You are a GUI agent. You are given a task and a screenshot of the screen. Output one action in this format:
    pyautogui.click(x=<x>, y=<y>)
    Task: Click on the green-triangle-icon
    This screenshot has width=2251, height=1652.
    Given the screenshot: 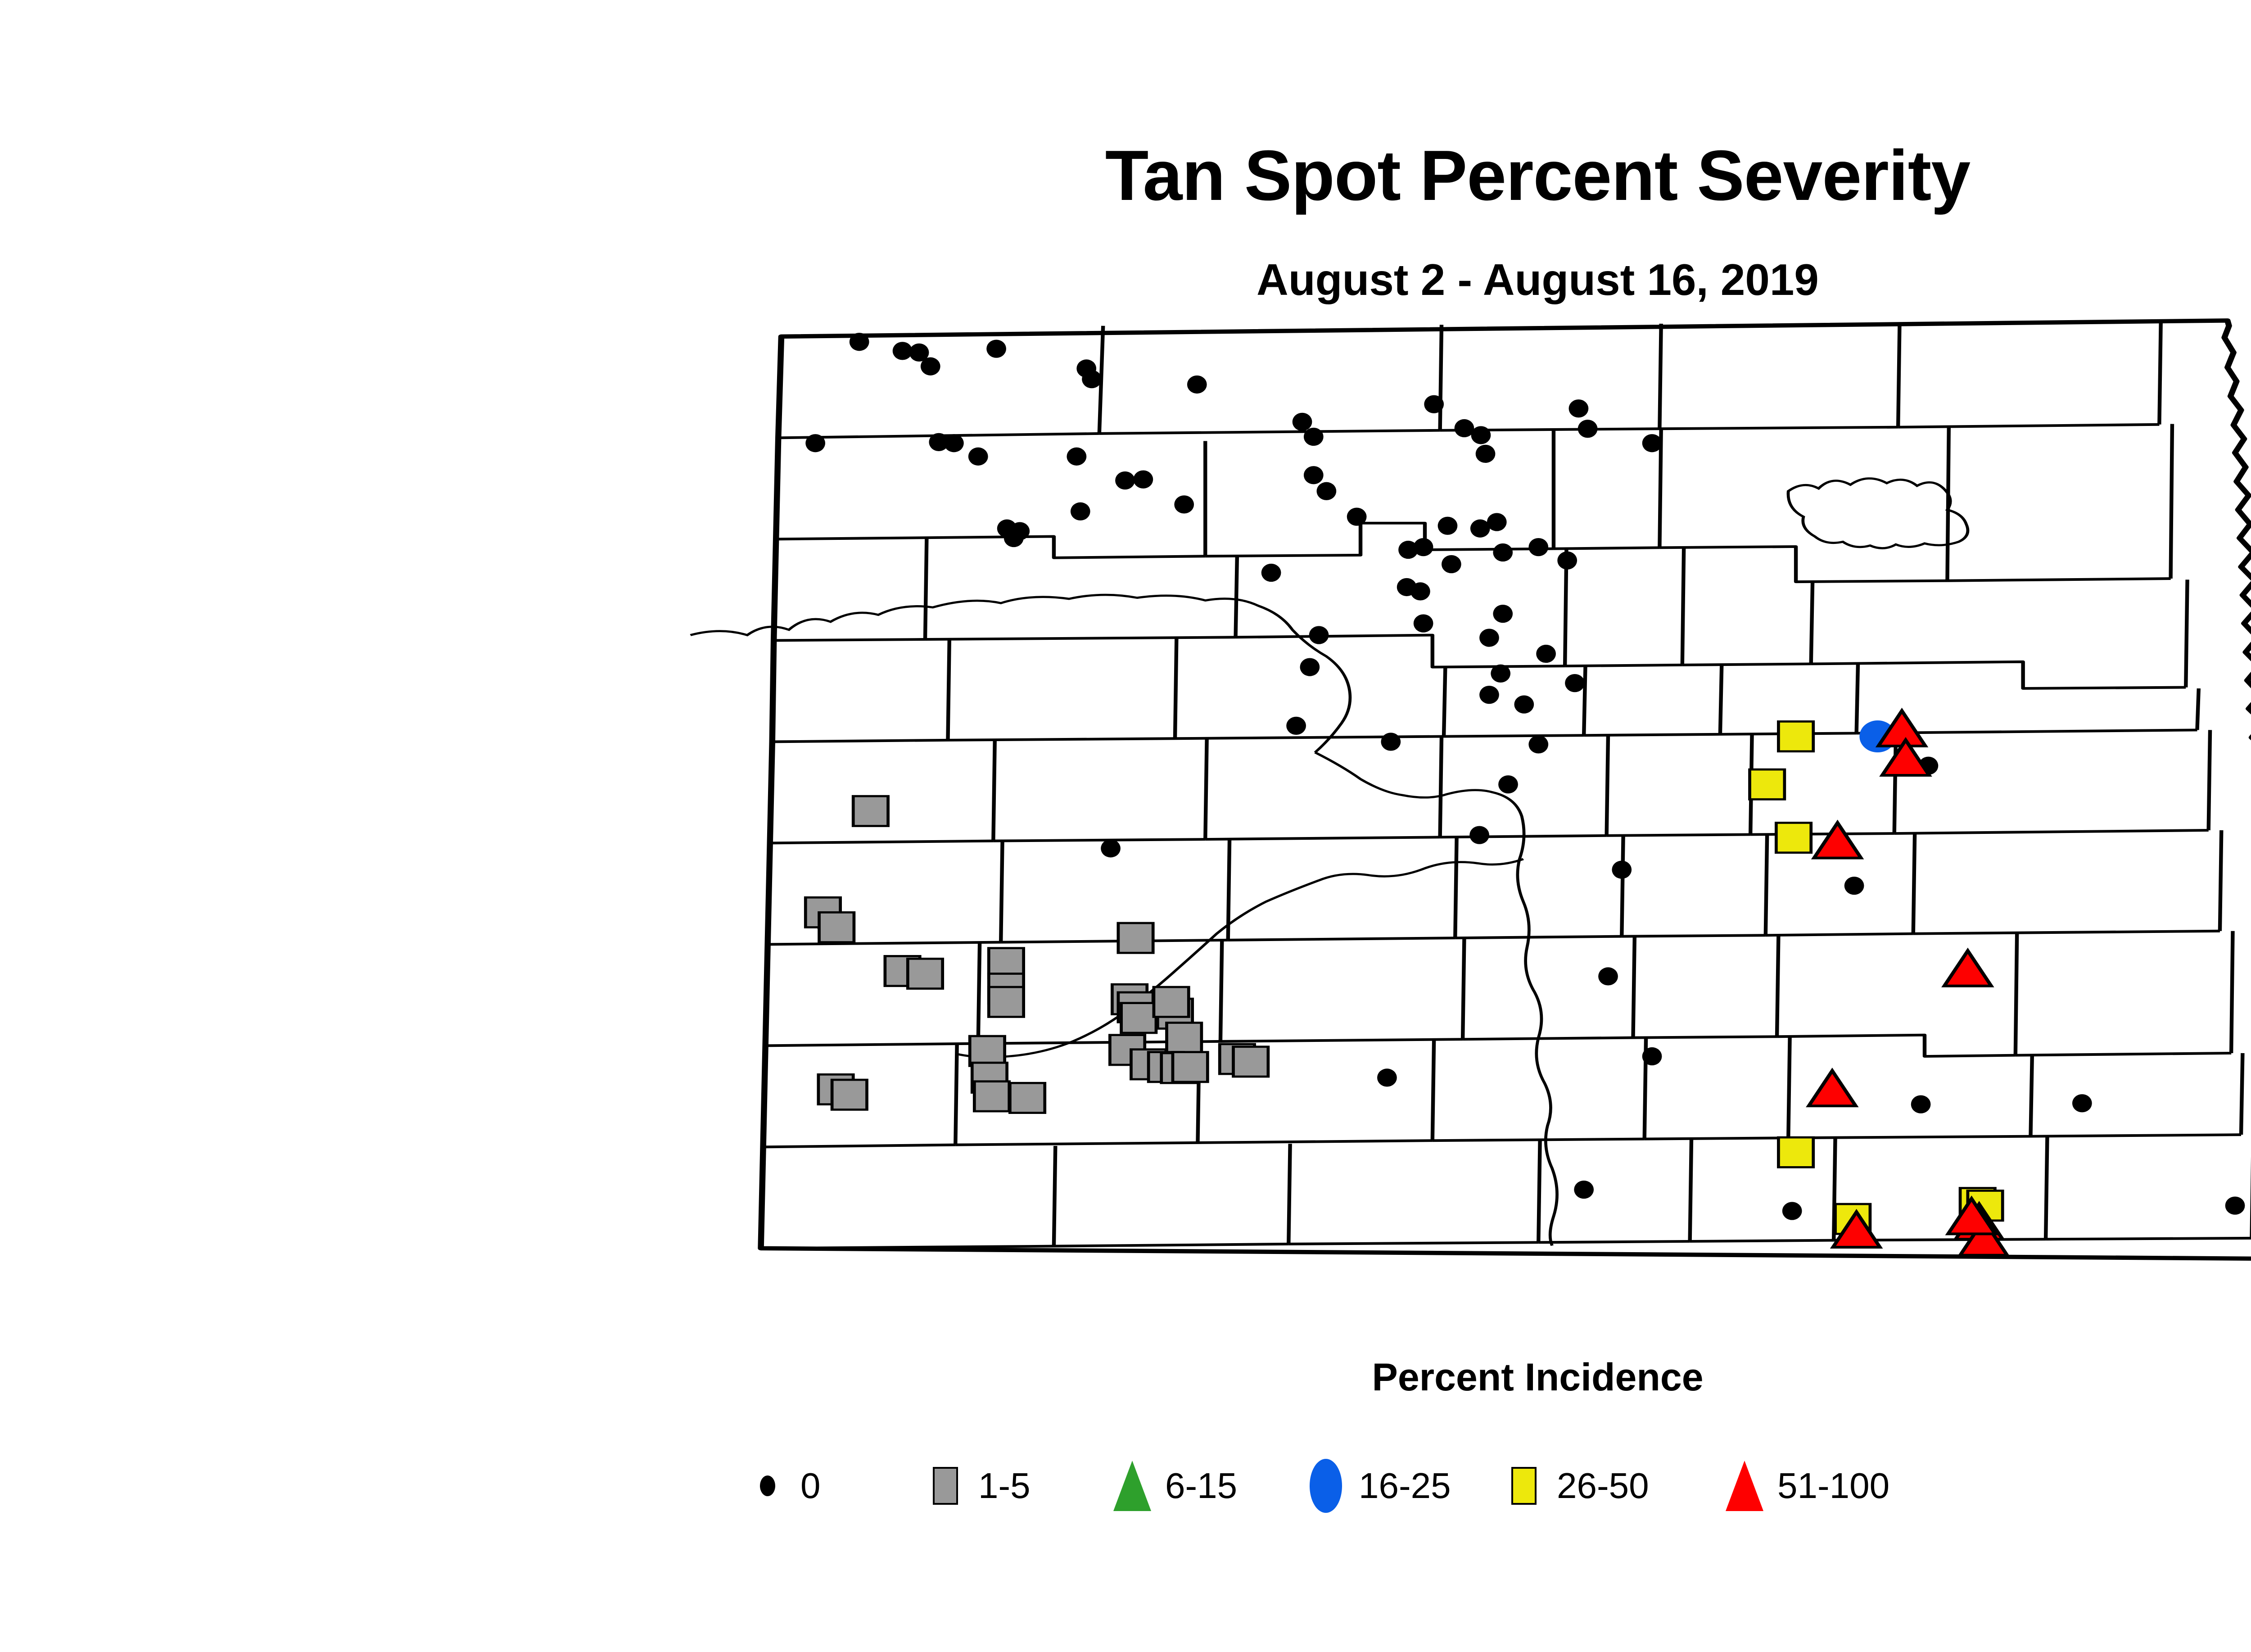 What is the action you would take?
    pyautogui.click(x=1132, y=1486)
    